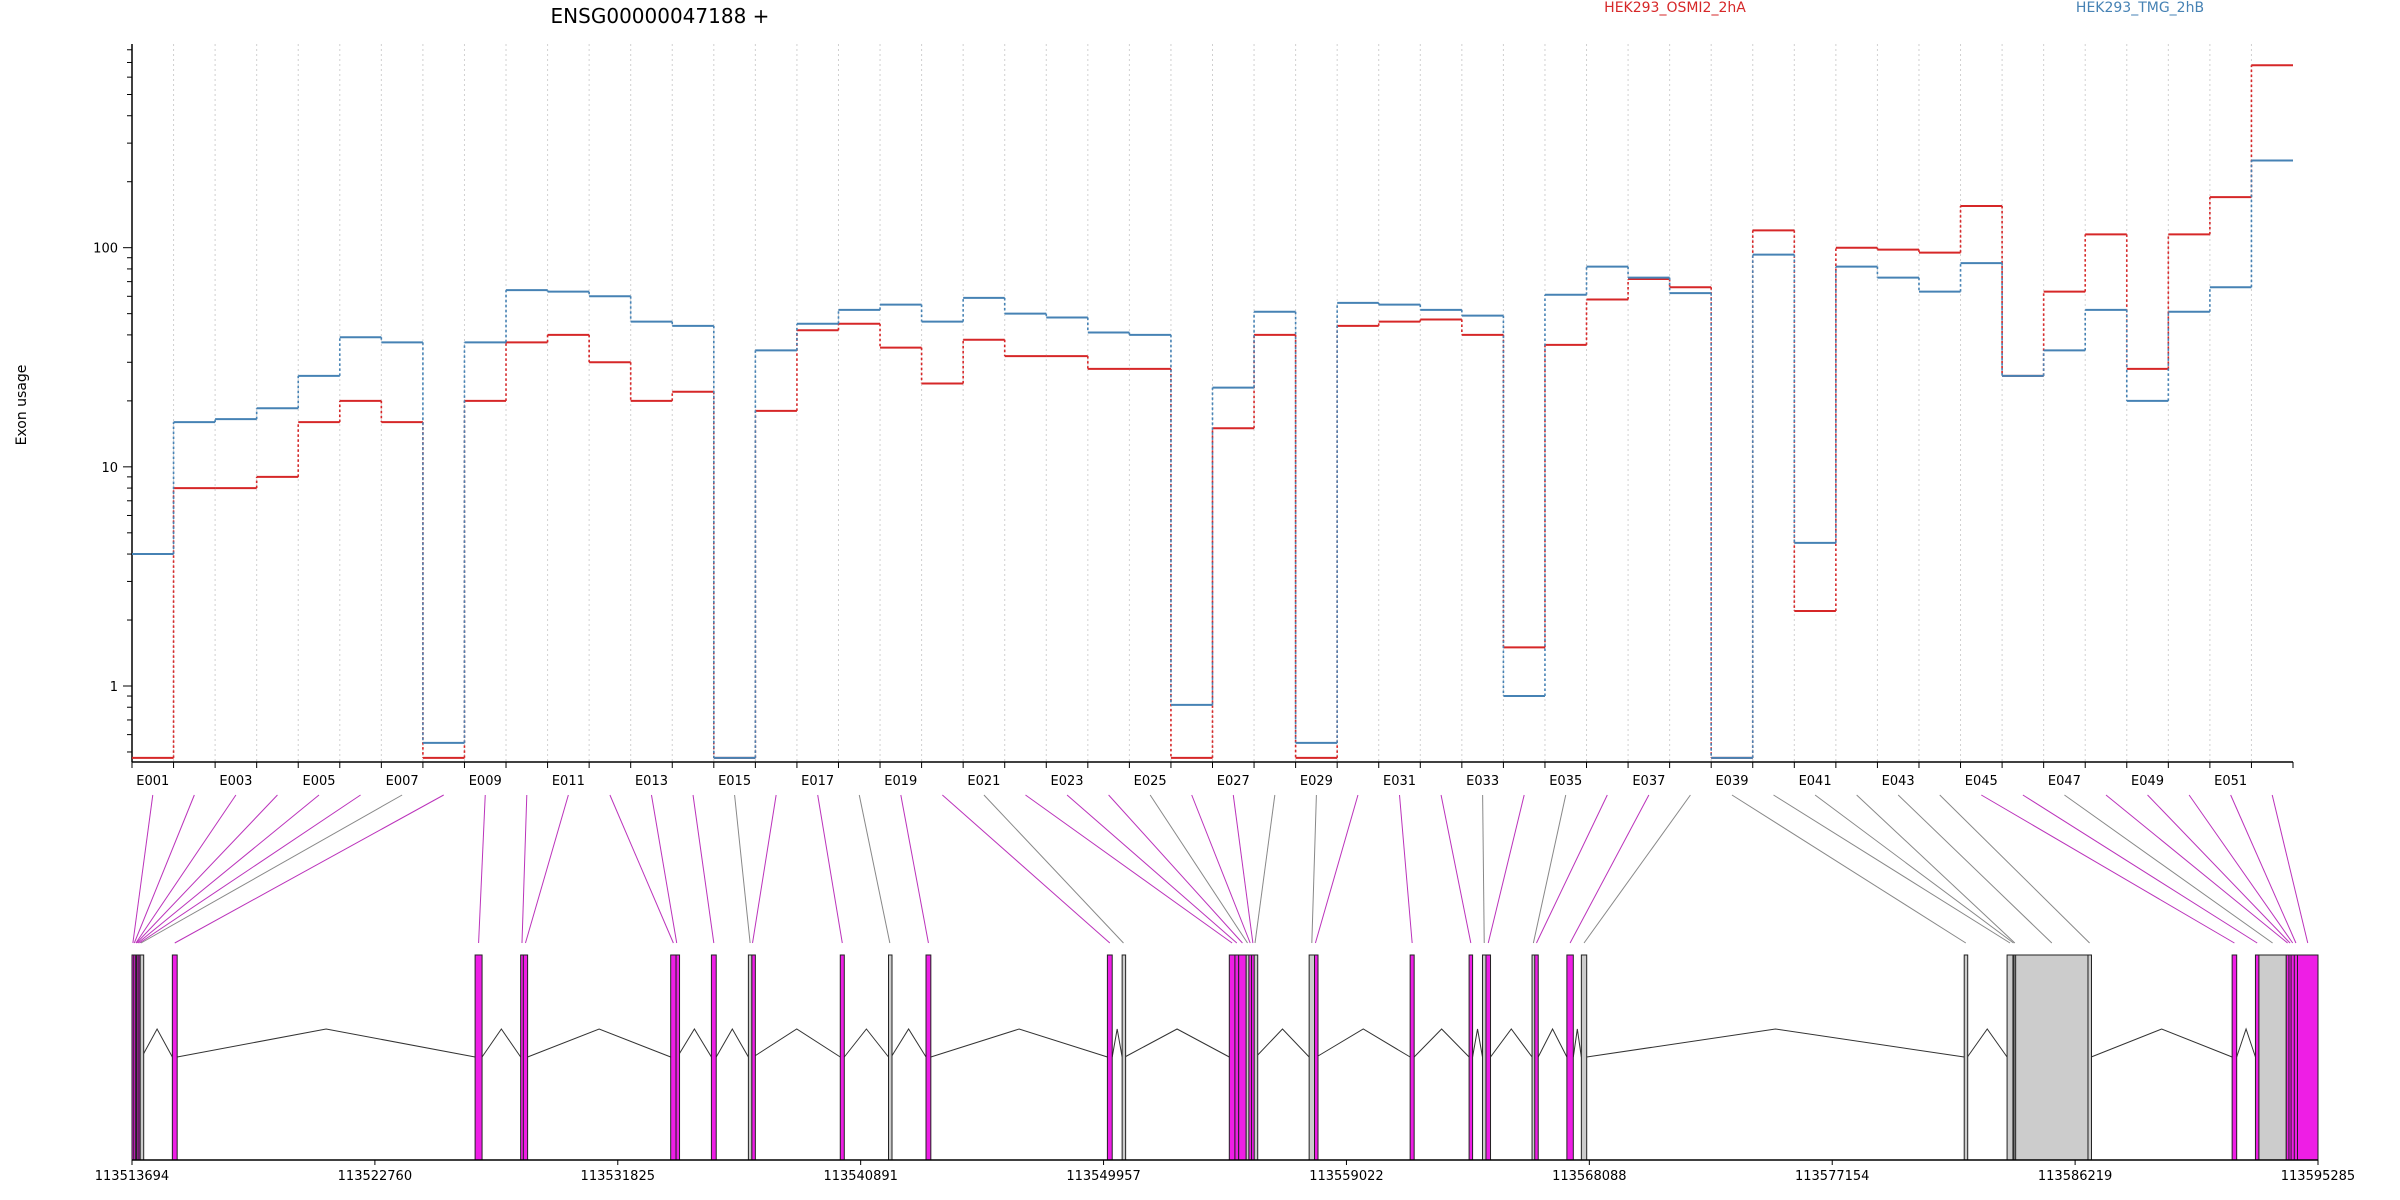 The width and height of the screenshot is (2400, 1200). Describe the element at coordinates (2230, 781) in the screenshot. I see `x-tick-label: E051` at that location.